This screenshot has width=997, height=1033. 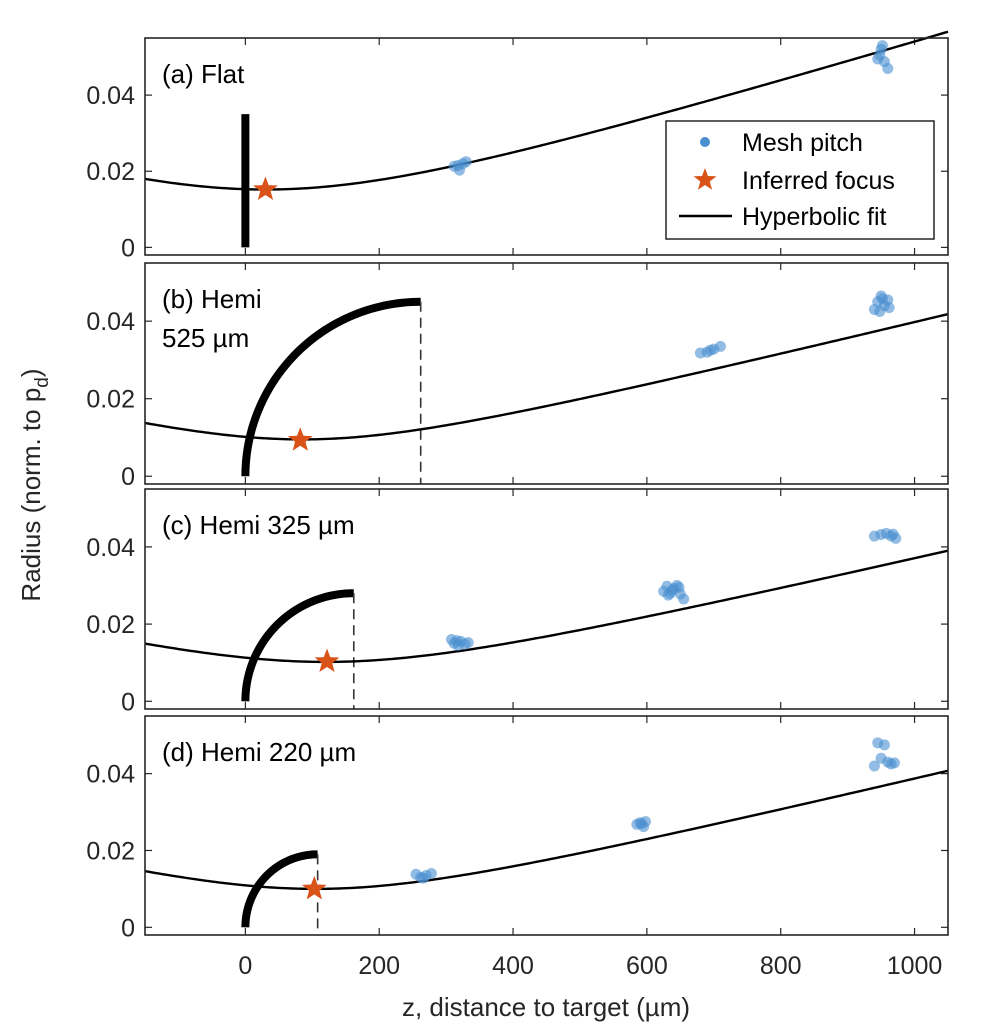 What do you see at coordinates (203, 74) in the screenshot?
I see `panel-label-a: (a) Flat` at bounding box center [203, 74].